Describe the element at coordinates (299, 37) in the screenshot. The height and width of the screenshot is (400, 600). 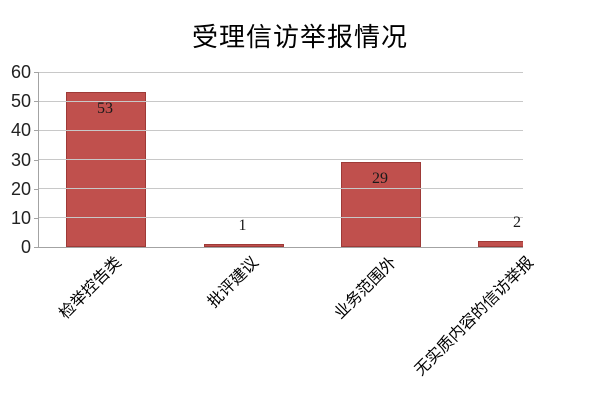
I see `chart-title: 受理信访举报情况` at that location.